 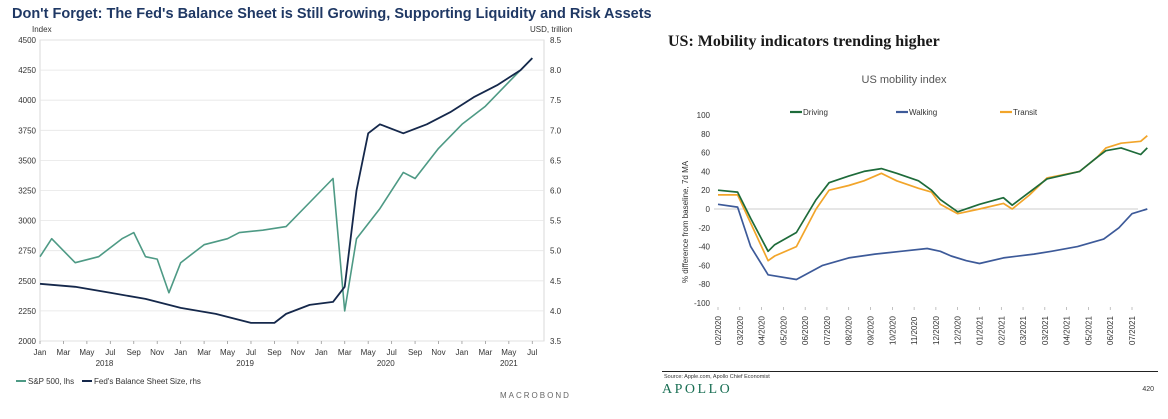 What do you see at coordinates (551, 29) in the screenshot?
I see `right-axis-label: USD, trillion` at bounding box center [551, 29].